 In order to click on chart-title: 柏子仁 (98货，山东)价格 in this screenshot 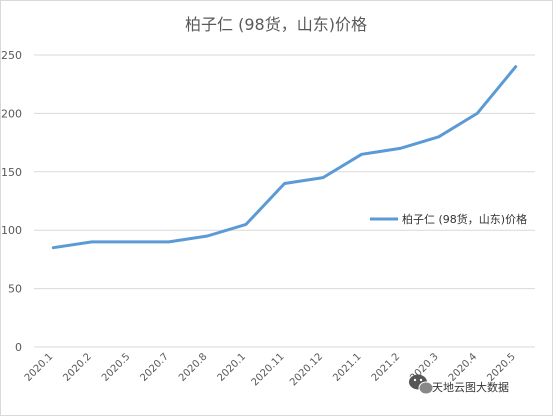, I will do `click(276, 24)`.